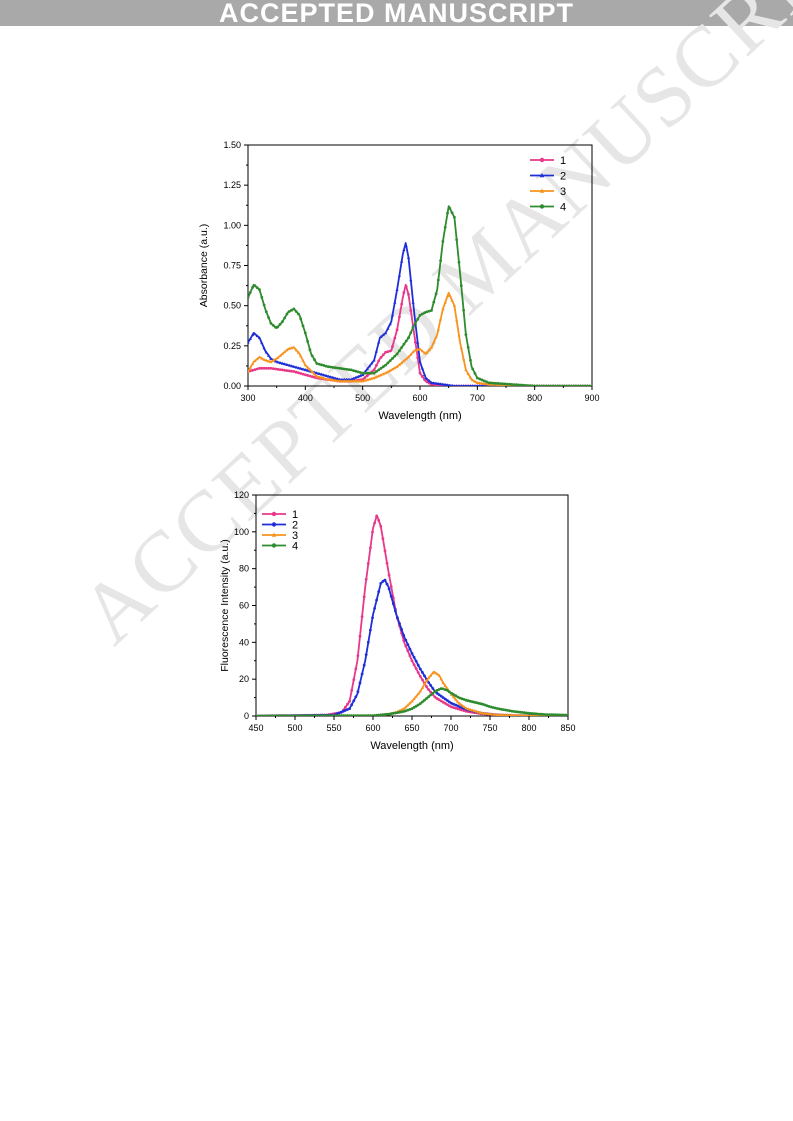 This screenshot has width=793, height=1121. Describe the element at coordinates (563, 161) in the screenshot. I see `abs-legend-label-1: 1` at that location.